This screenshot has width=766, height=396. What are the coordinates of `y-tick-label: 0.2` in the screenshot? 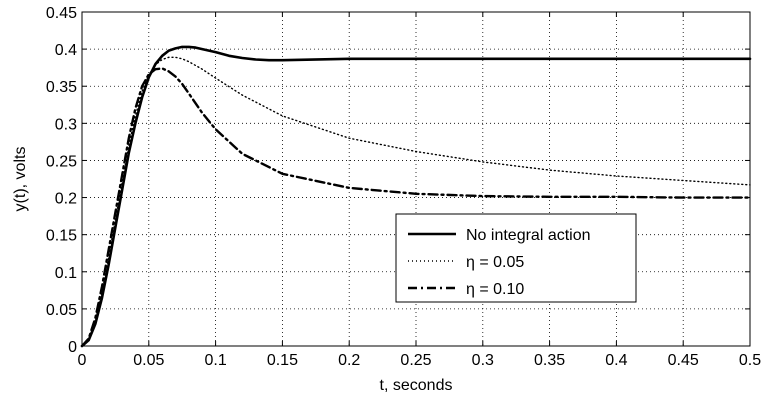 It's located at (66, 199).